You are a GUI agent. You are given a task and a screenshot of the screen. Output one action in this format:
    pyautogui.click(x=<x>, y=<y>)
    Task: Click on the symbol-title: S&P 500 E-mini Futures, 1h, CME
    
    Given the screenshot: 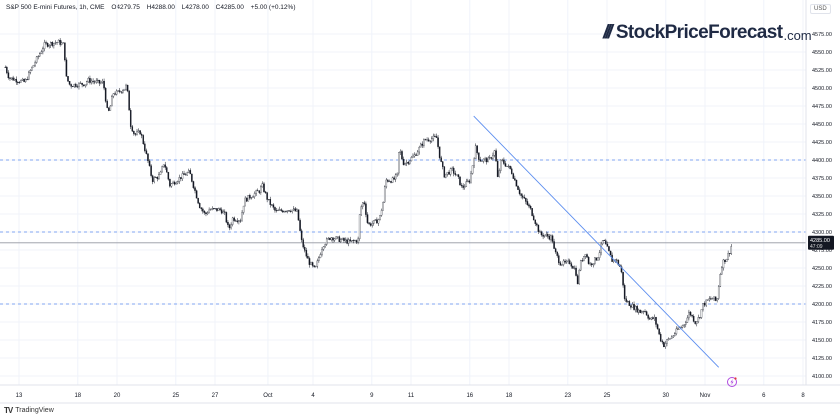 What is the action you would take?
    pyautogui.click(x=55, y=7)
    